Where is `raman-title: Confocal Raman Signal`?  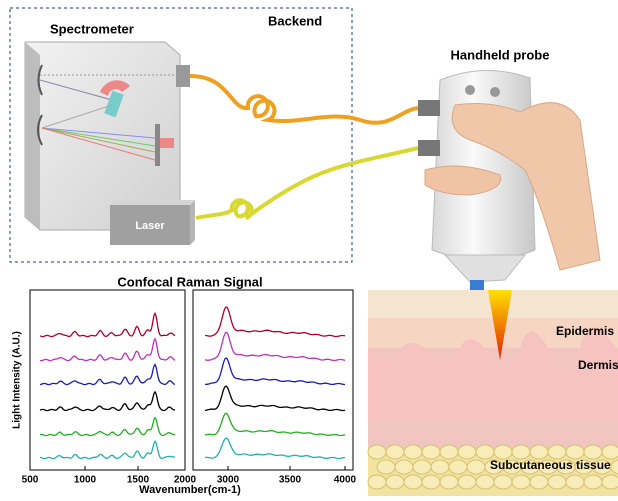
raman-title: Confocal Raman Signal is located at coordinates (189, 281).